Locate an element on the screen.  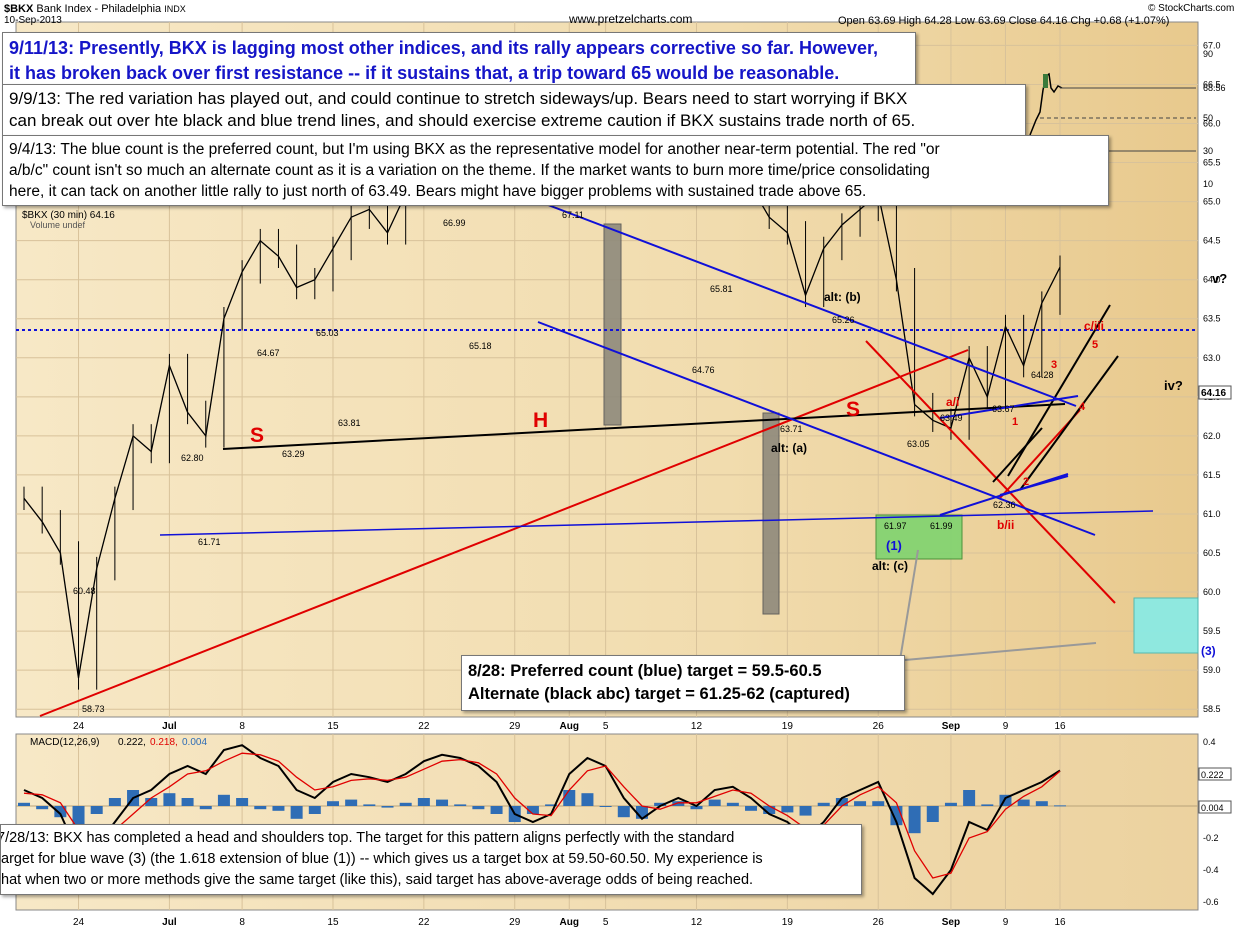
x-tick-label: 19 is located at coordinates (788, 922).